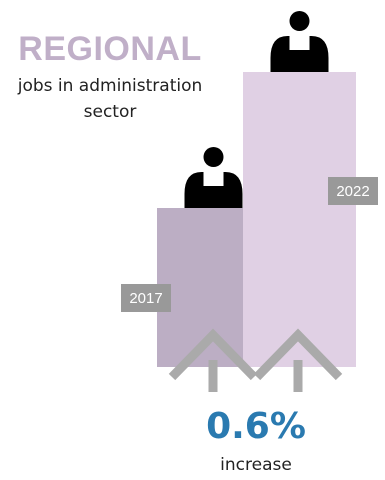  Describe the element at coordinates (256, 465) in the screenshot. I see `increase-label: increase` at that location.